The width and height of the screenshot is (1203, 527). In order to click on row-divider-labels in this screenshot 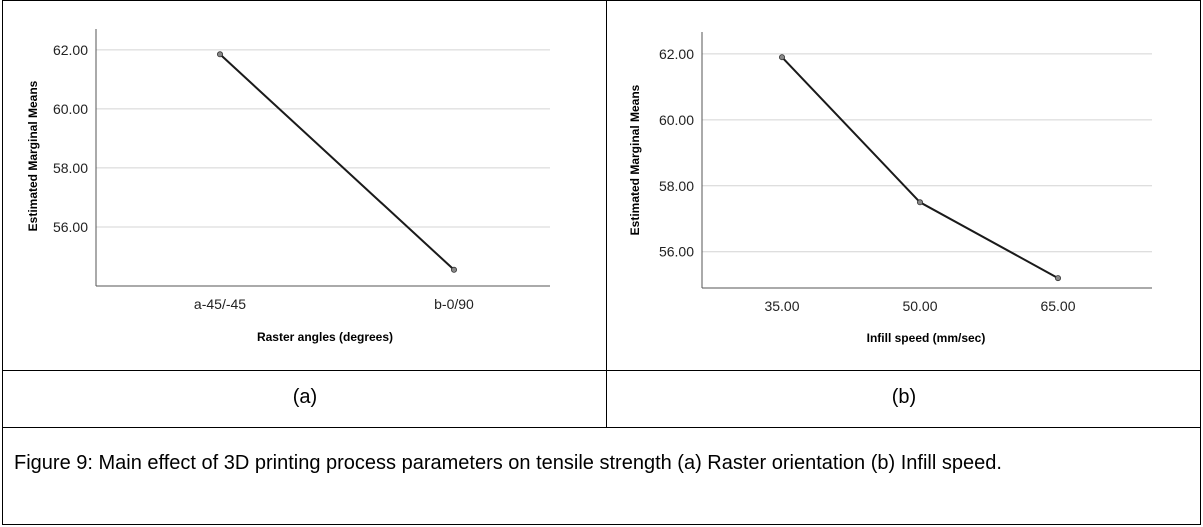, I will do `click(601, 427)`.